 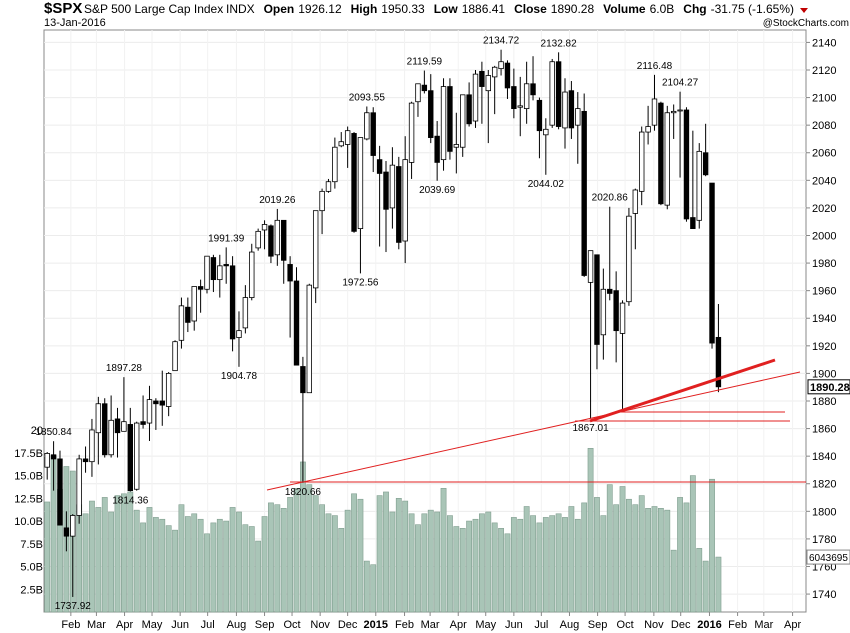 What do you see at coordinates (824, 319) in the screenshot?
I see `y-tick-label: 1940` at bounding box center [824, 319].